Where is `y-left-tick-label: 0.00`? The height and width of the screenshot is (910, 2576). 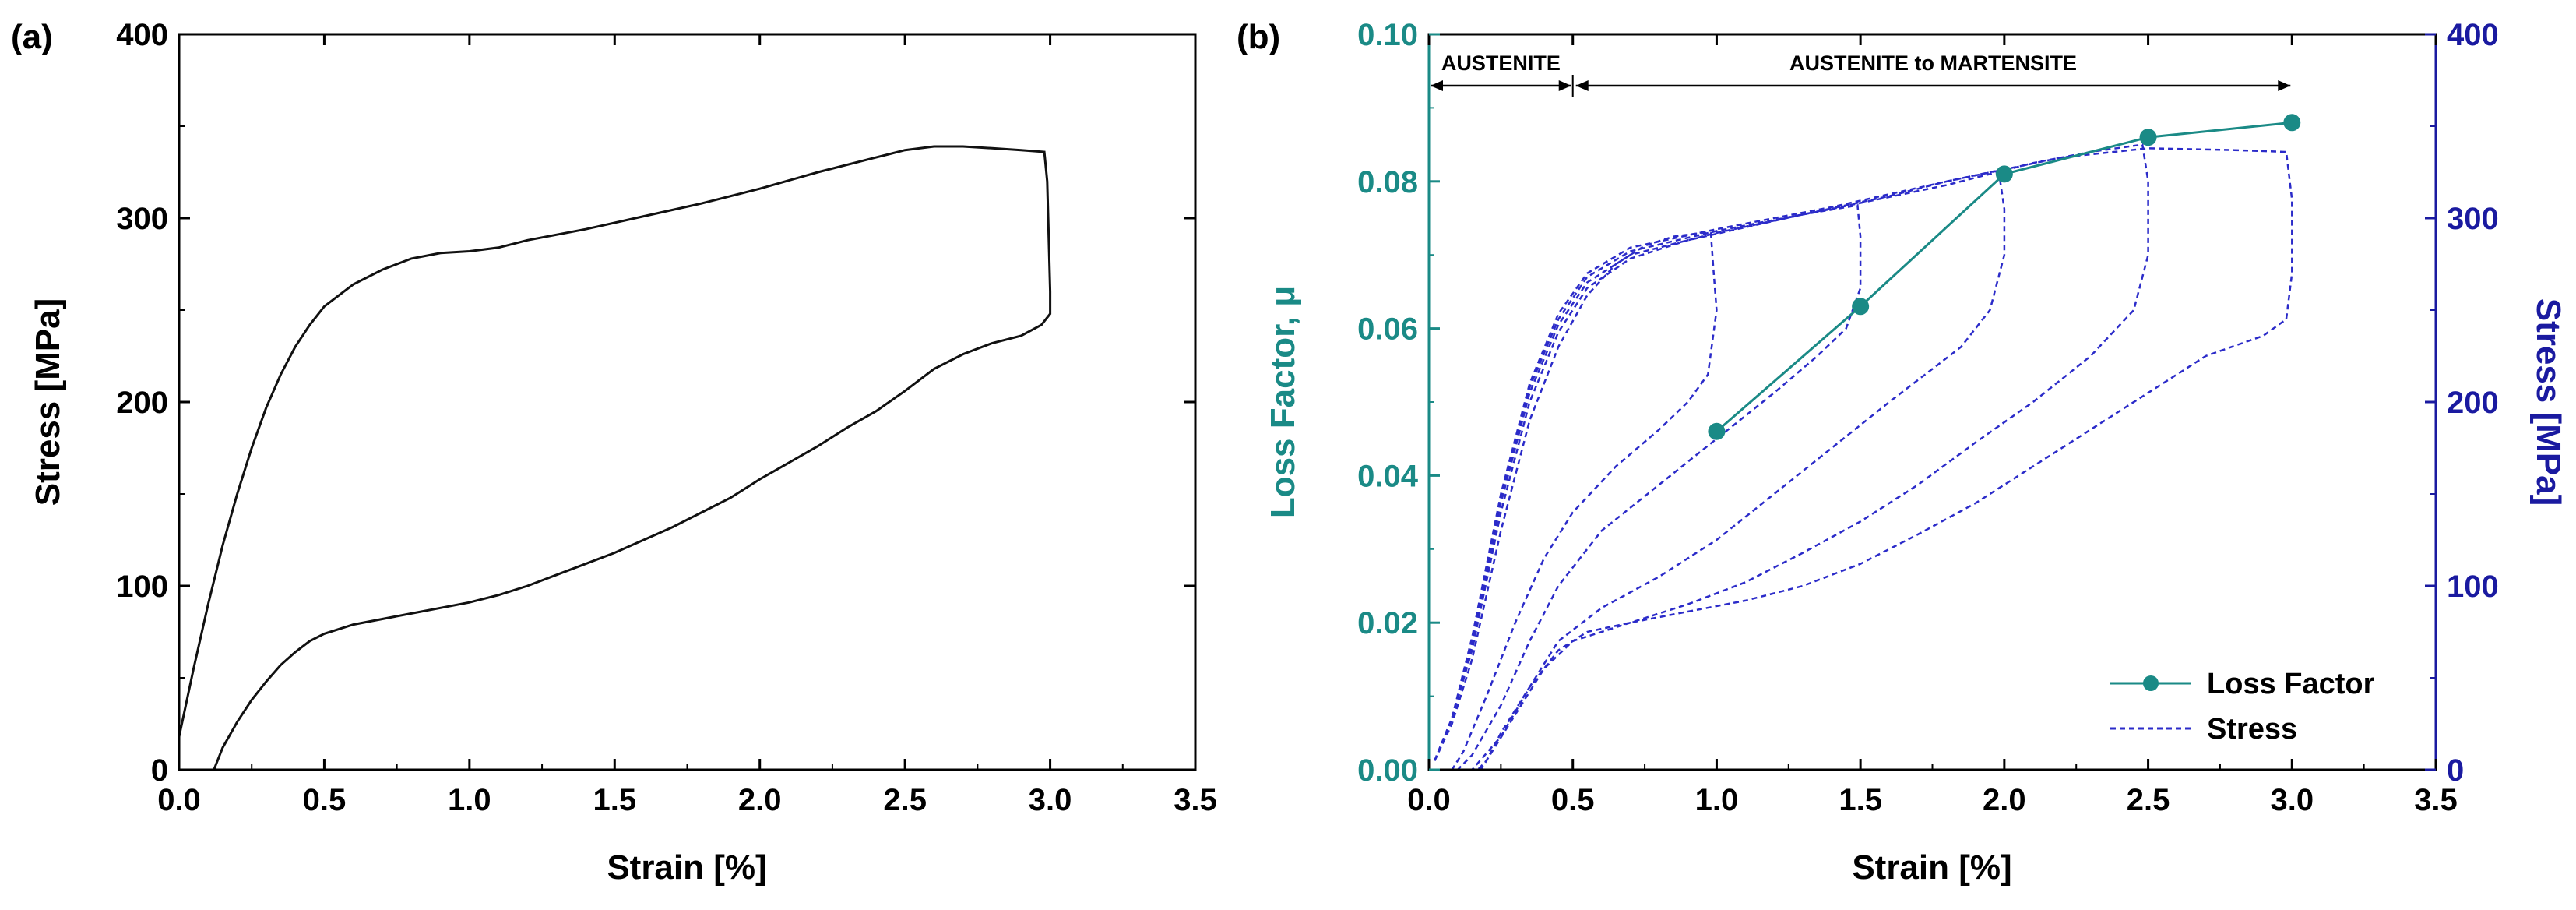
y-left-tick-label: 0.00 is located at coordinates (1387, 770).